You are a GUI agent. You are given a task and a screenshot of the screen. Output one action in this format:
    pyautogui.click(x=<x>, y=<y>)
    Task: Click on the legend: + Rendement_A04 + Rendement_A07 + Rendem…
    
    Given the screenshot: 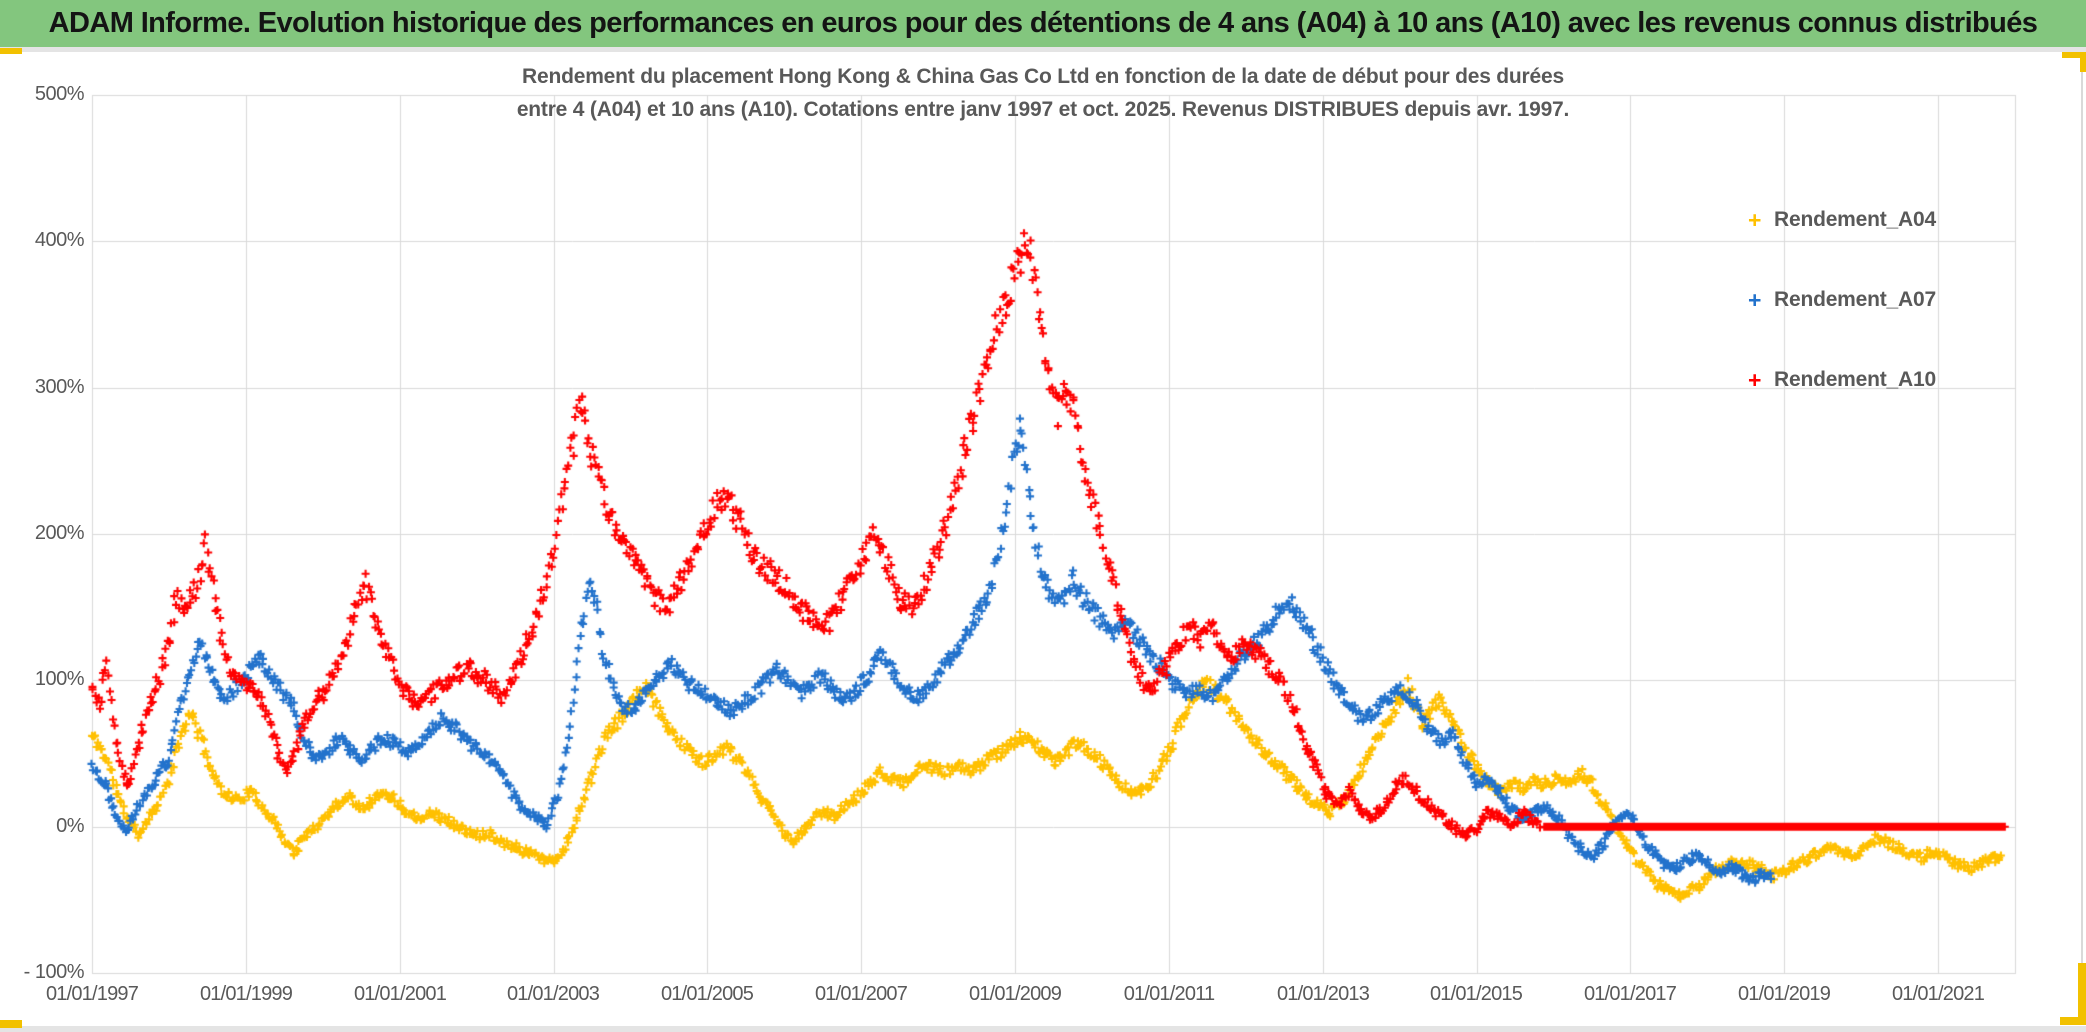 What is the action you would take?
    pyautogui.click(x=1842, y=327)
    